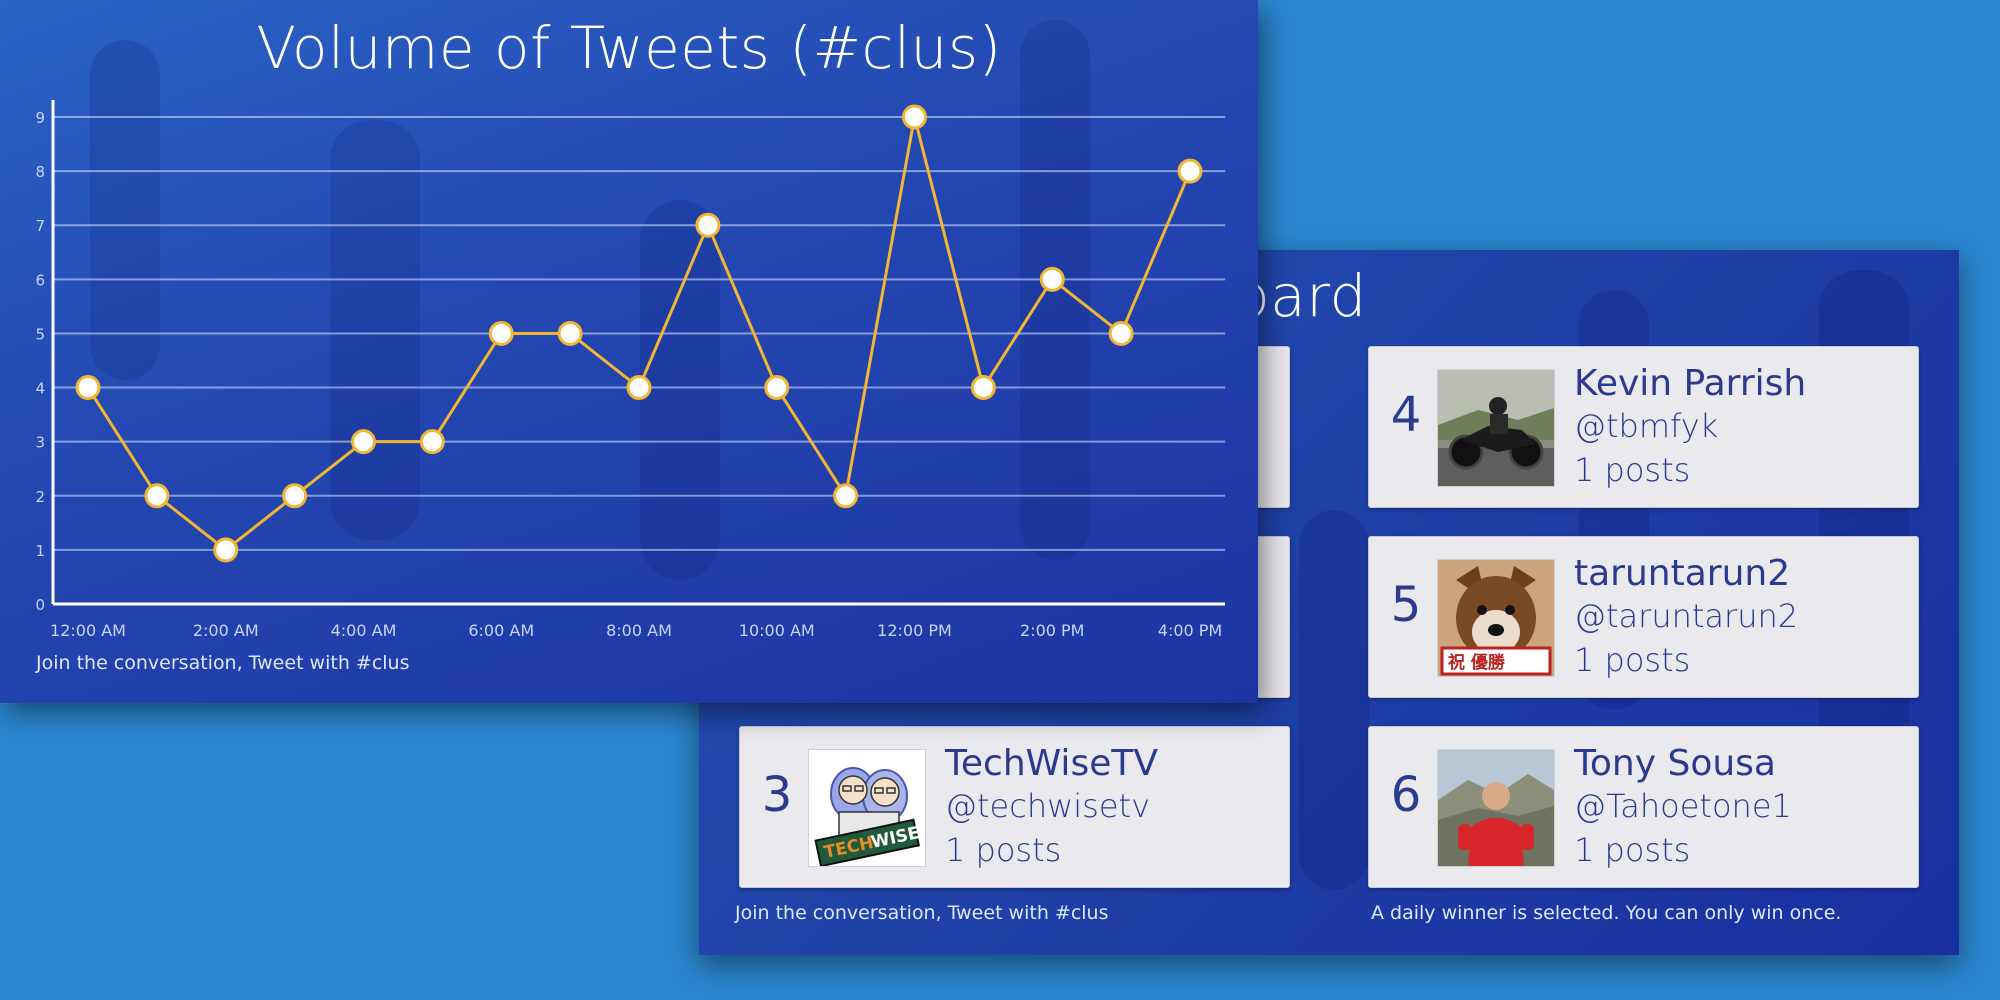 Image resolution: width=2000 pixels, height=1000 pixels. I want to click on y-tick-label: 8, so click(40, 172).